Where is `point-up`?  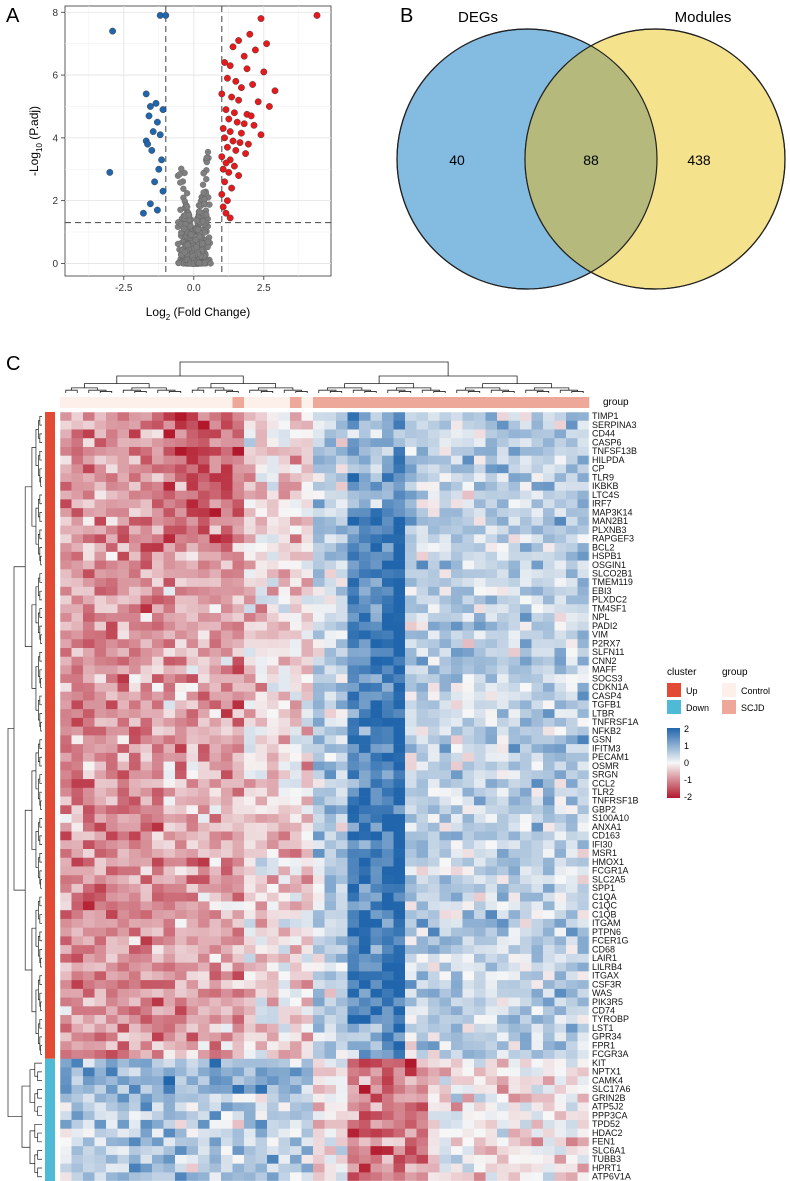 point-up is located at coordinates (261, 18).